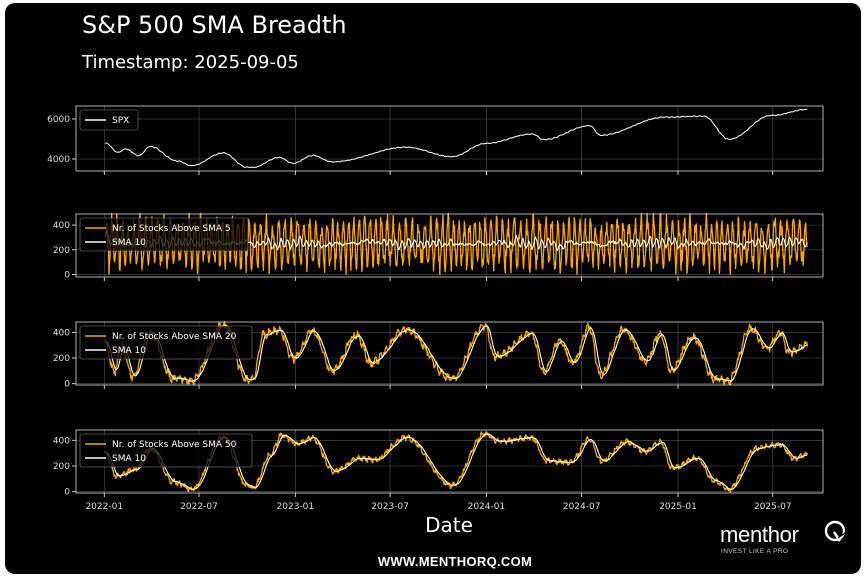  I want to click on x-tick-label: 2023-01, so click(296, 507).